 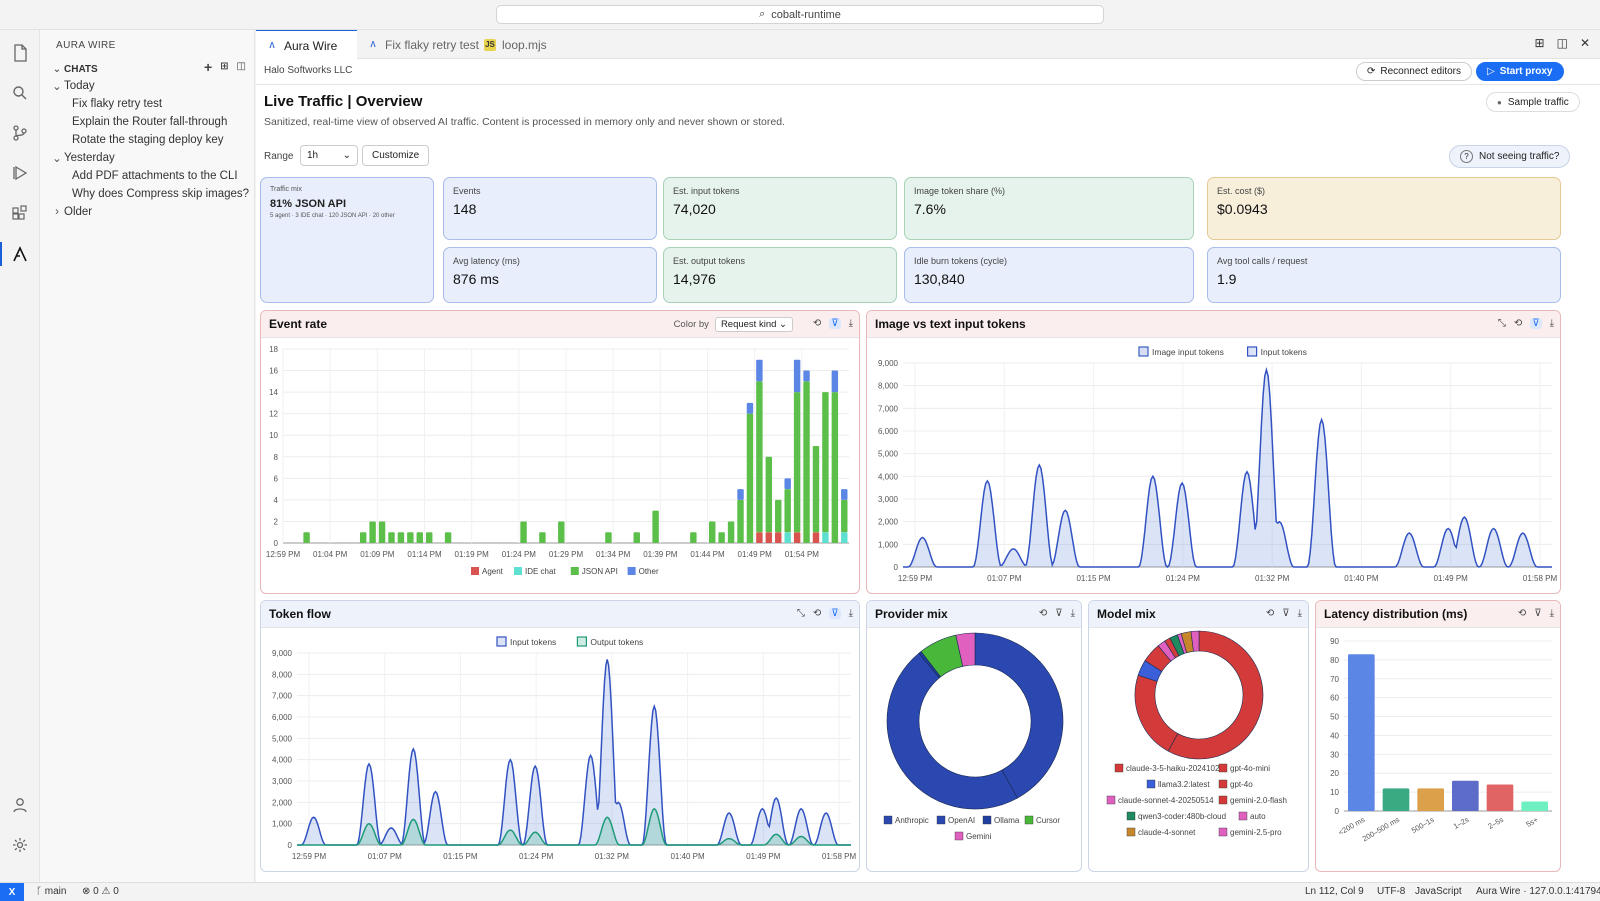 What do you see at coordinates (20, 805) in the screenshot?
I see `account-icon` at bounding box center [20, 805].